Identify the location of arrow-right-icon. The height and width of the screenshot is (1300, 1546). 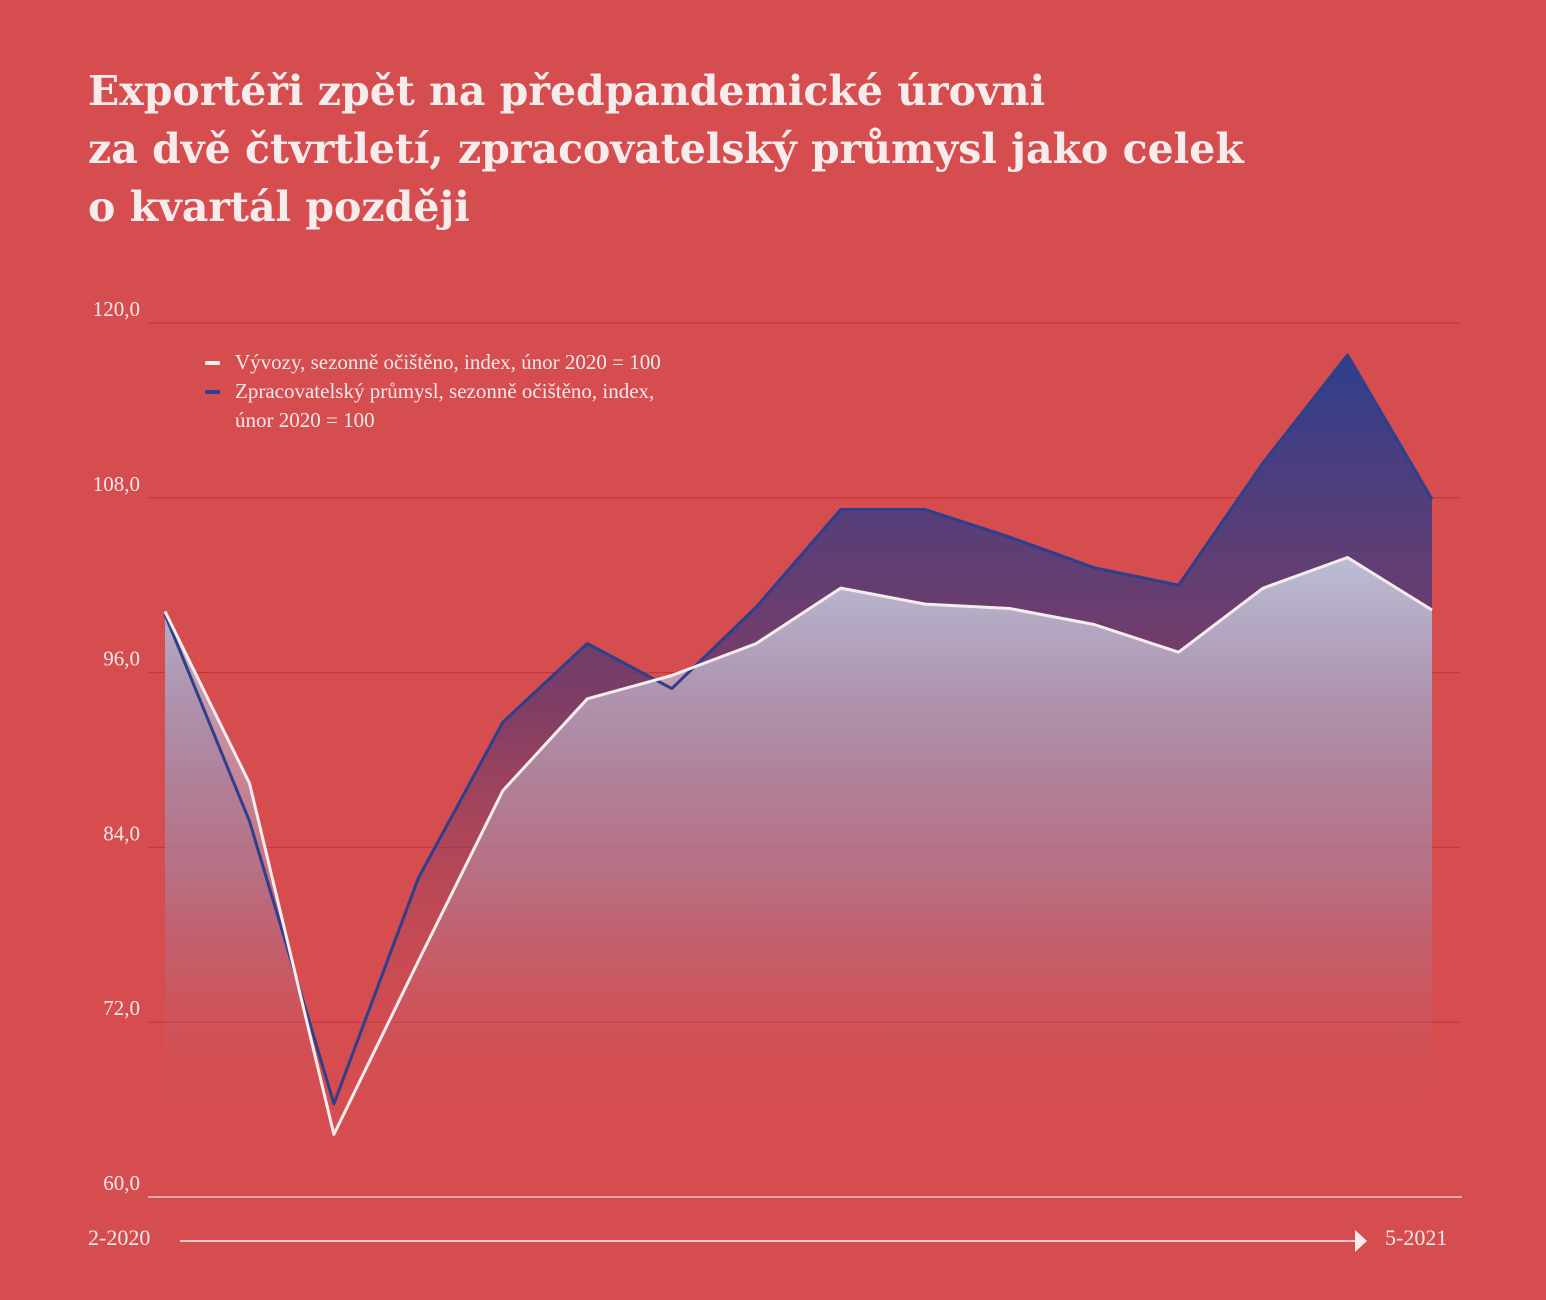
(1361, 1241).